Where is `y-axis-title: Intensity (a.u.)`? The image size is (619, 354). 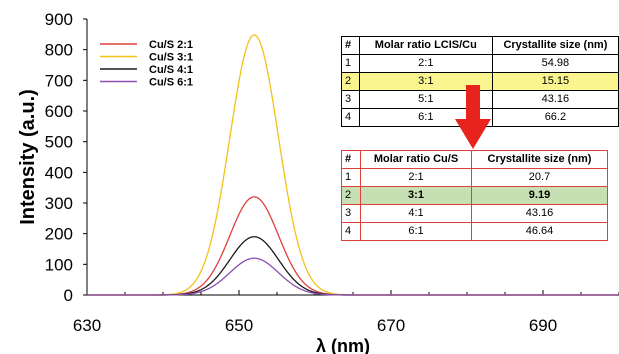
y-axis-title: Intensity (a.u.) is located at coordinates (28, 157).